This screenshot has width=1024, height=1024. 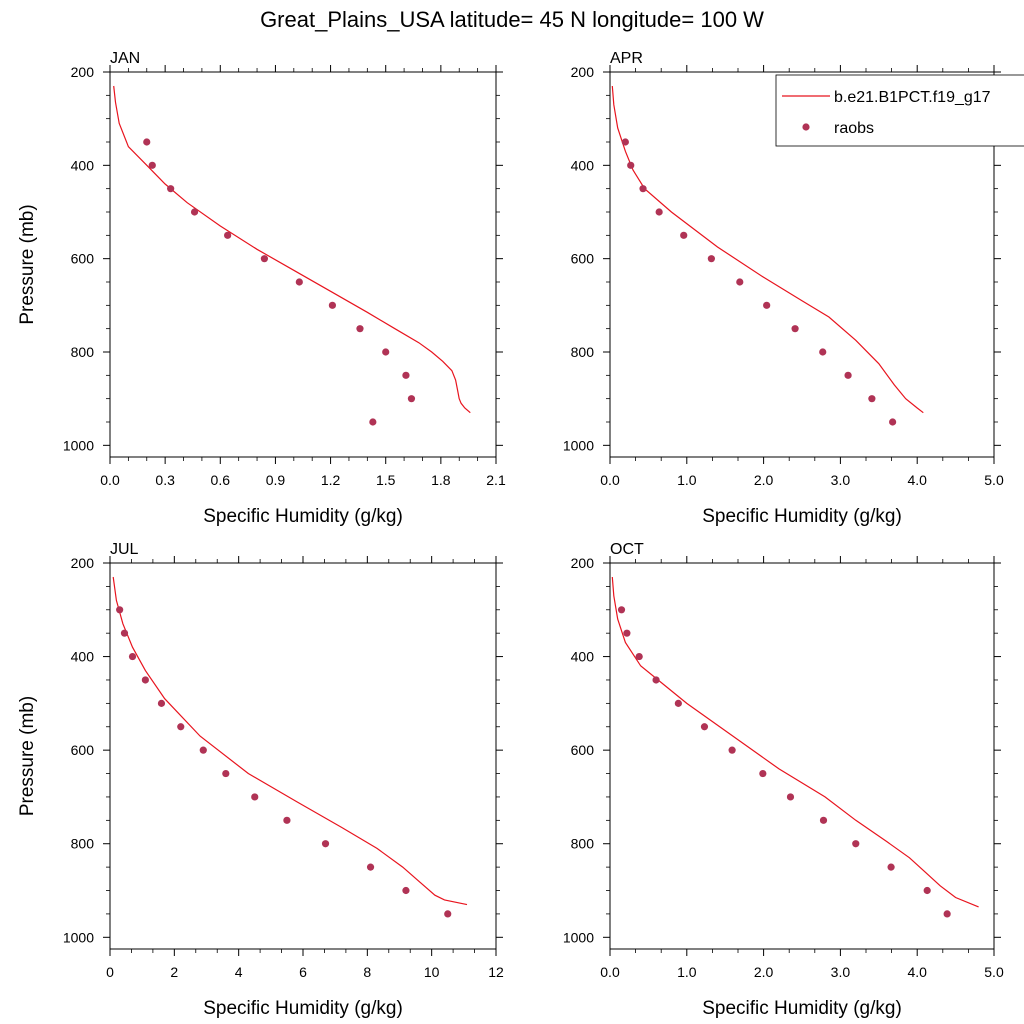 I want to click on panel-jan-ytick-label: 1000, so click(x=78, y=445).